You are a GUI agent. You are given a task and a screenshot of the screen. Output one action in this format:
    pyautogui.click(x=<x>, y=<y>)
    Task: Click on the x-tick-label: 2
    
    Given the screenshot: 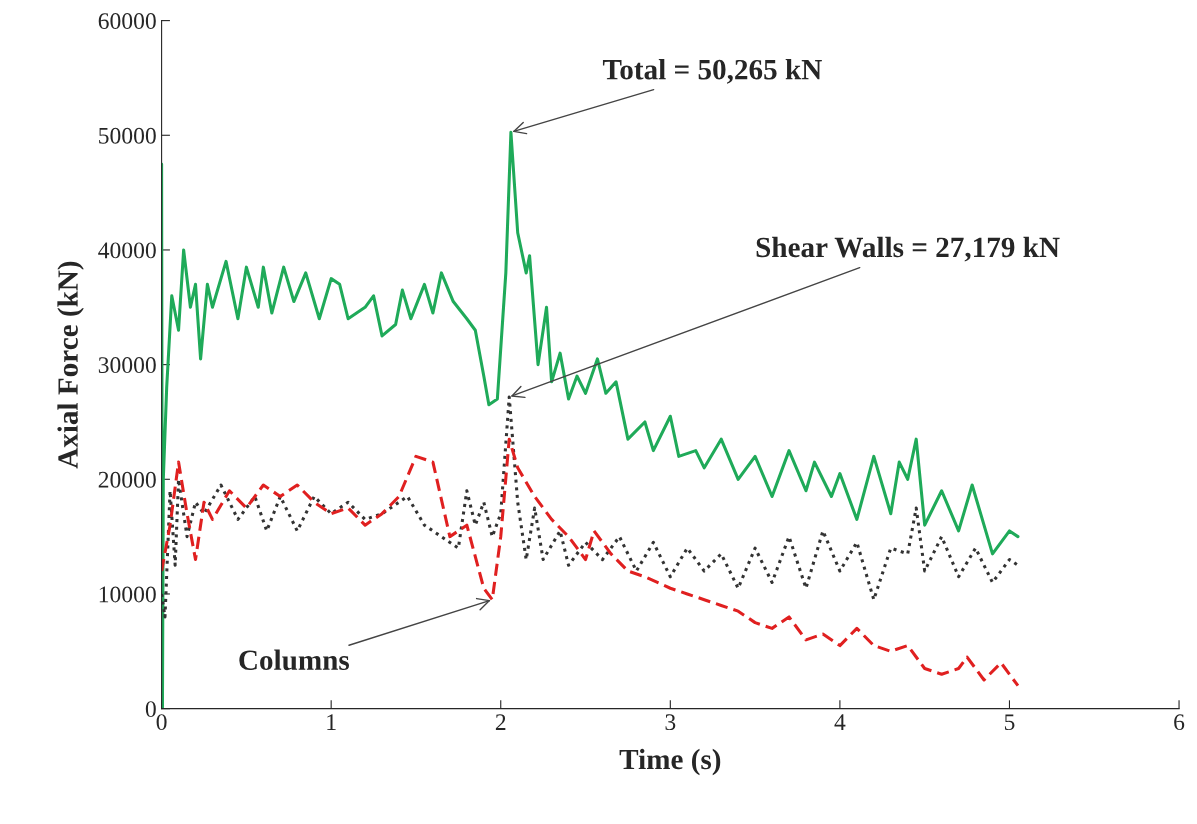 What is the action you would take?
    pyautogui.click(x=500, y=722)
    